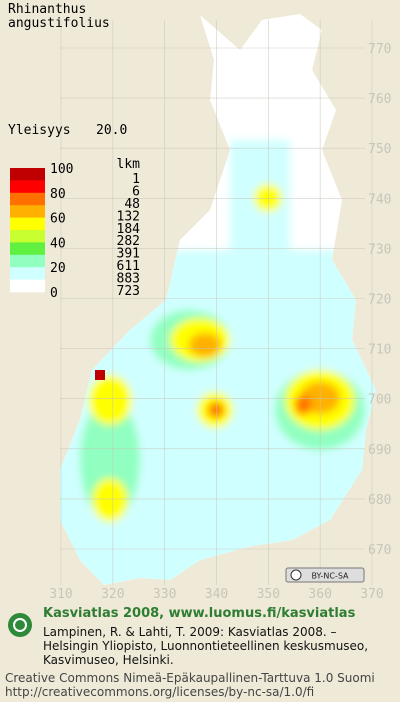 The width and height of the screenshot is (400, 702). I want to click on class-count: 6, so click(136, 192).